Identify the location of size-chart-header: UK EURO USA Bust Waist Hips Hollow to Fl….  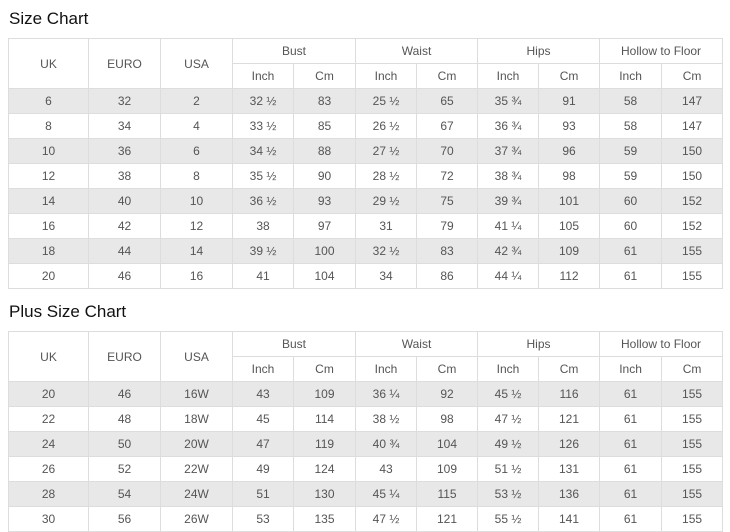
(366, 63).